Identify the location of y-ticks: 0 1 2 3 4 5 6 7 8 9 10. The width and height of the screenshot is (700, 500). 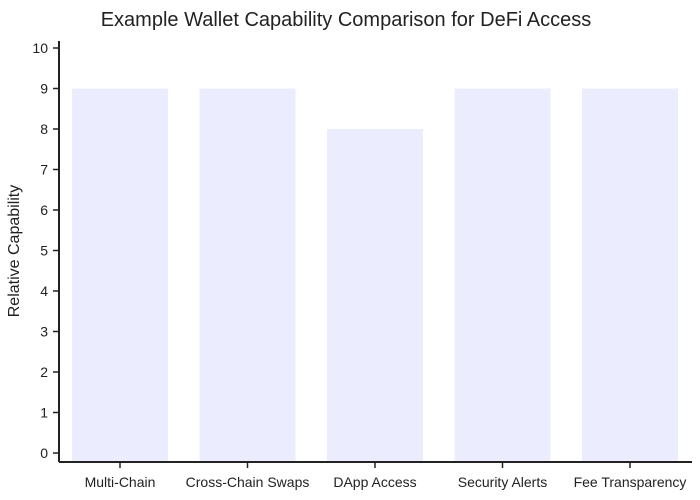
(45, 250).